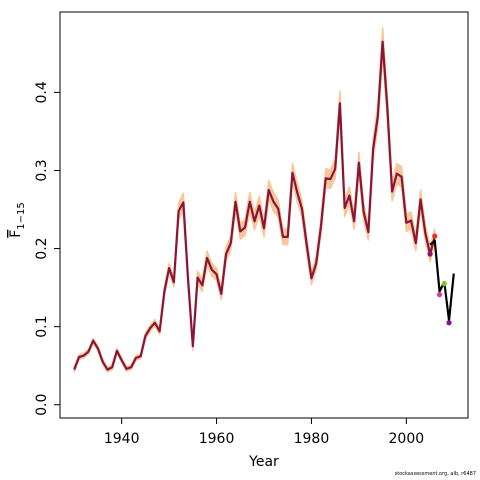  What do you see at coordinates (122, 439) in the screenshot?
I see `x-tick-label: 1940` at bounding box center [122, 439].